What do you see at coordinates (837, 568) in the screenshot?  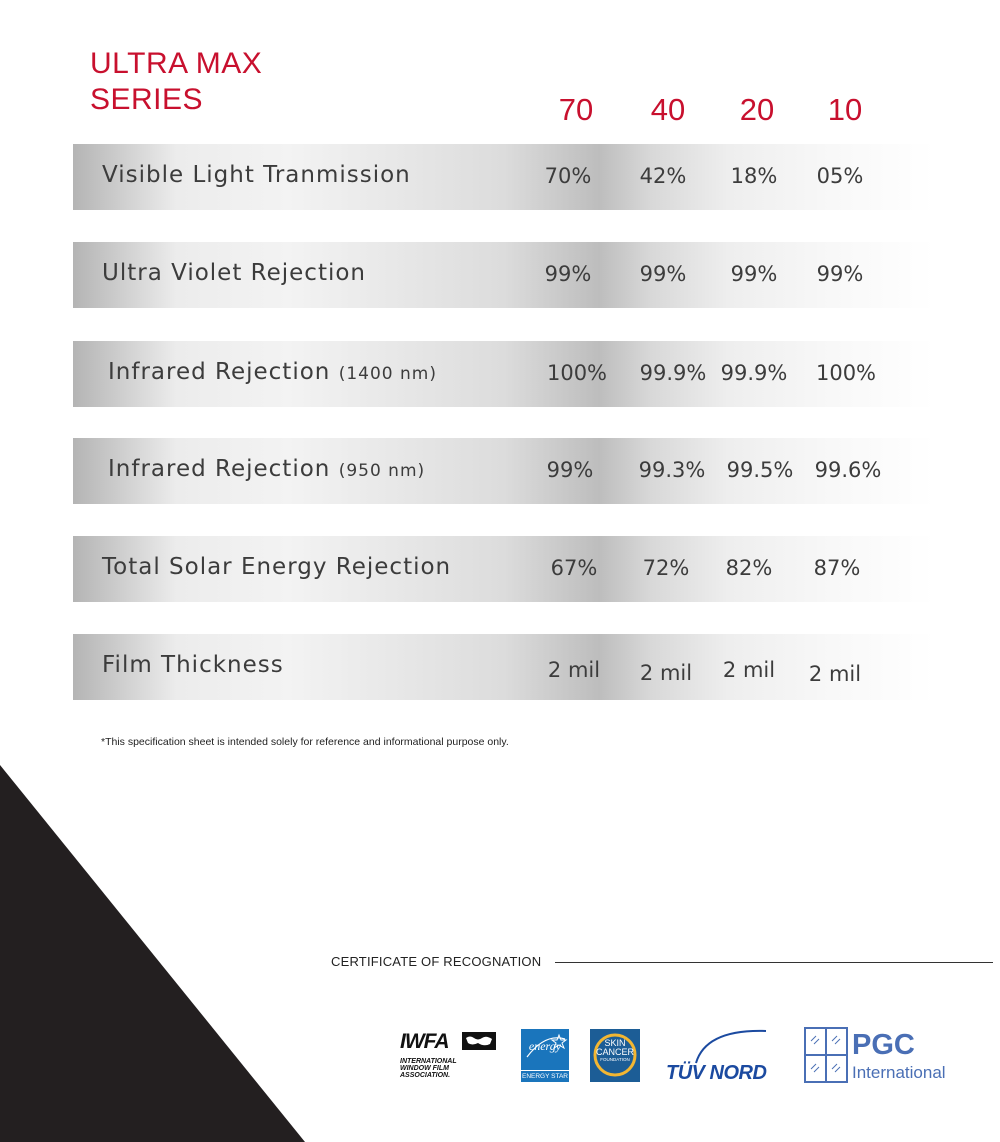 I see `spec-value-10: 87%` at bounding box center [837, 568].